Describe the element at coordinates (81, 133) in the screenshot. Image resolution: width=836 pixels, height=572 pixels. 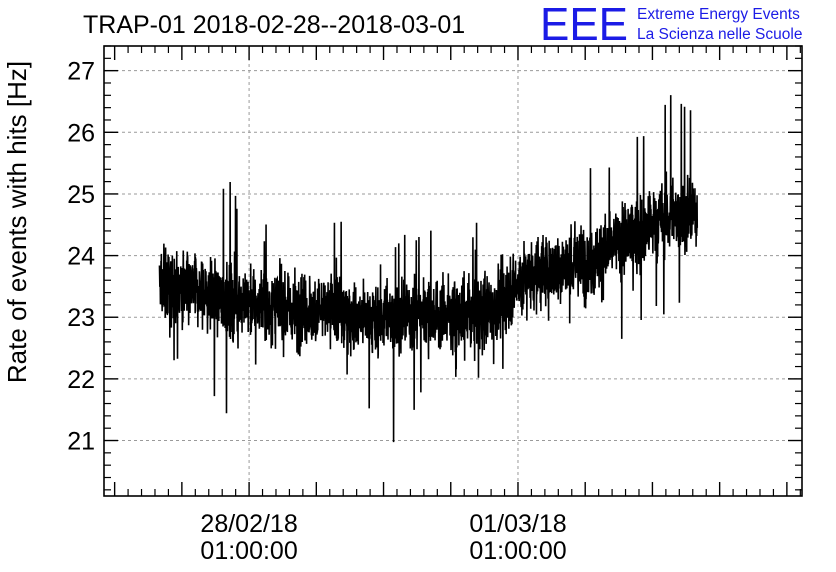
I see `y-tick-label: 26` at that location.